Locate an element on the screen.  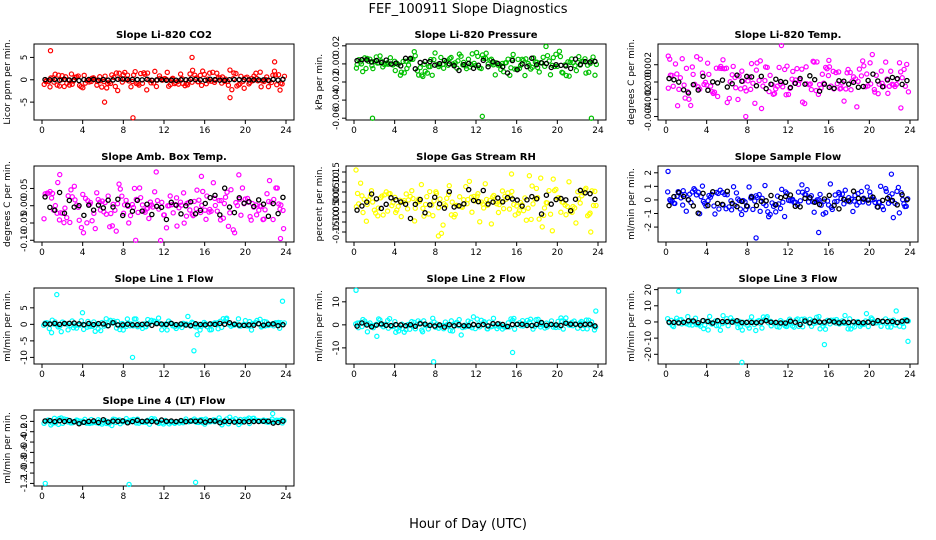
x-tick-label: 8 is located at coordinates (123, 375).